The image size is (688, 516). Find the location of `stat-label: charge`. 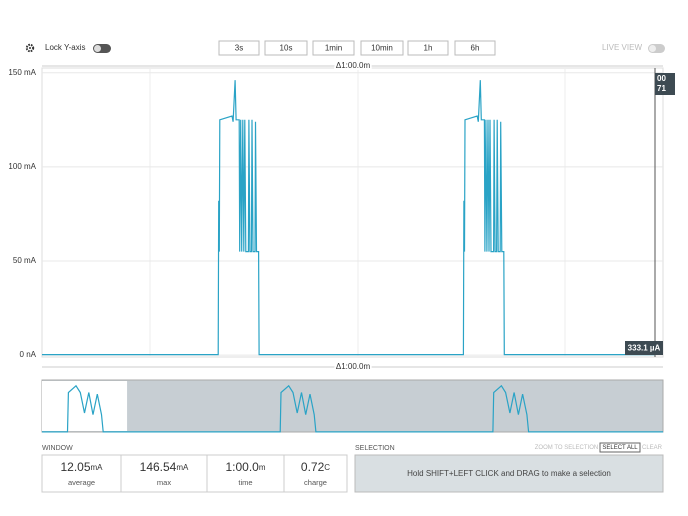

stat-label: charge is located at coordinates (315, 482).